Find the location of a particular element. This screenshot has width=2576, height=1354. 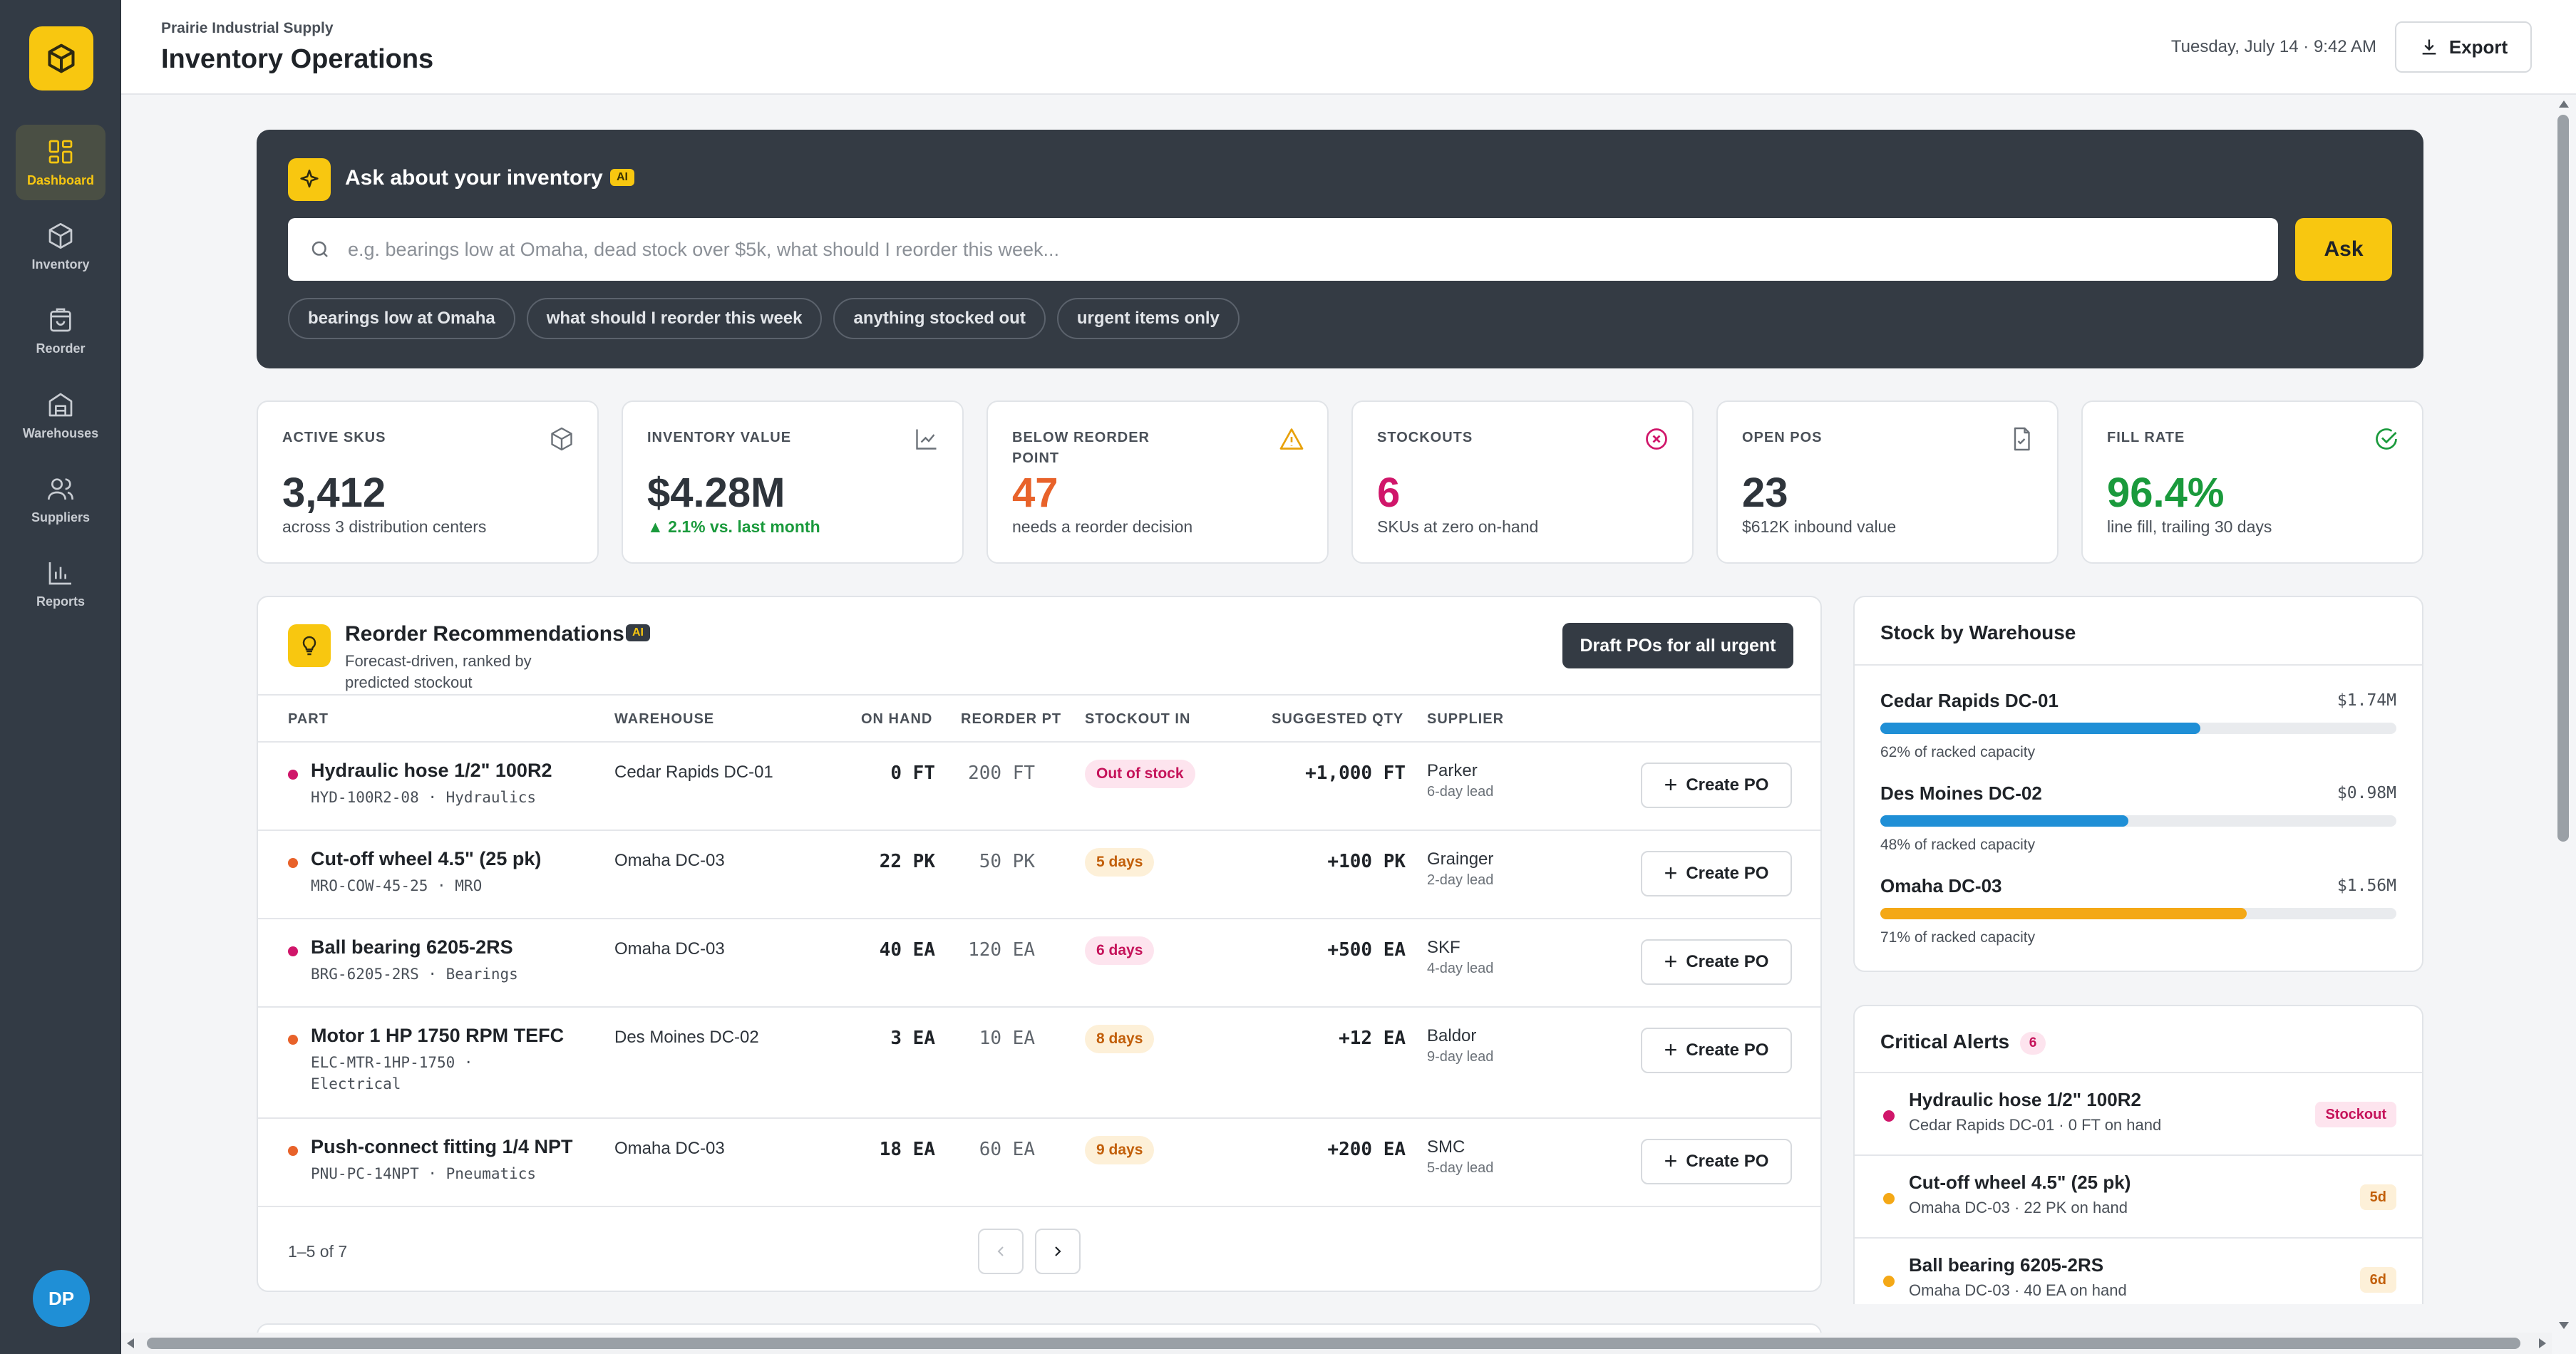

scroll-left-arrow-icon is located at coordinates (130, 1343).